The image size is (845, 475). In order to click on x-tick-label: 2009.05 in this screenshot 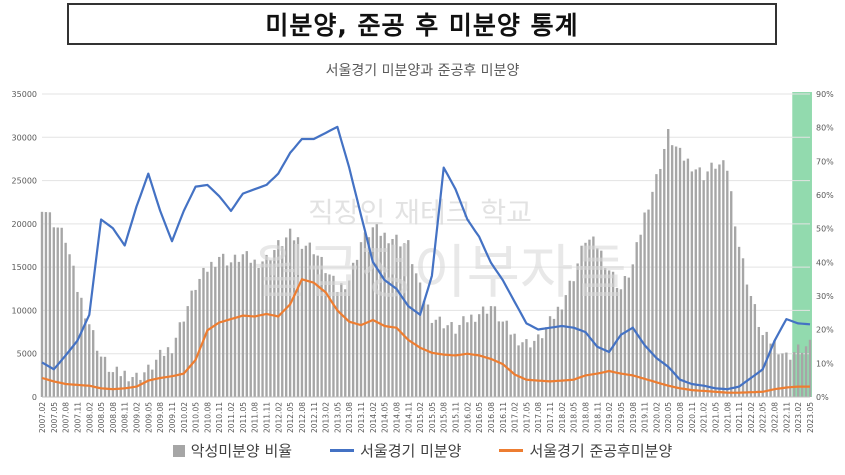, I will do `click(148, 417)`.